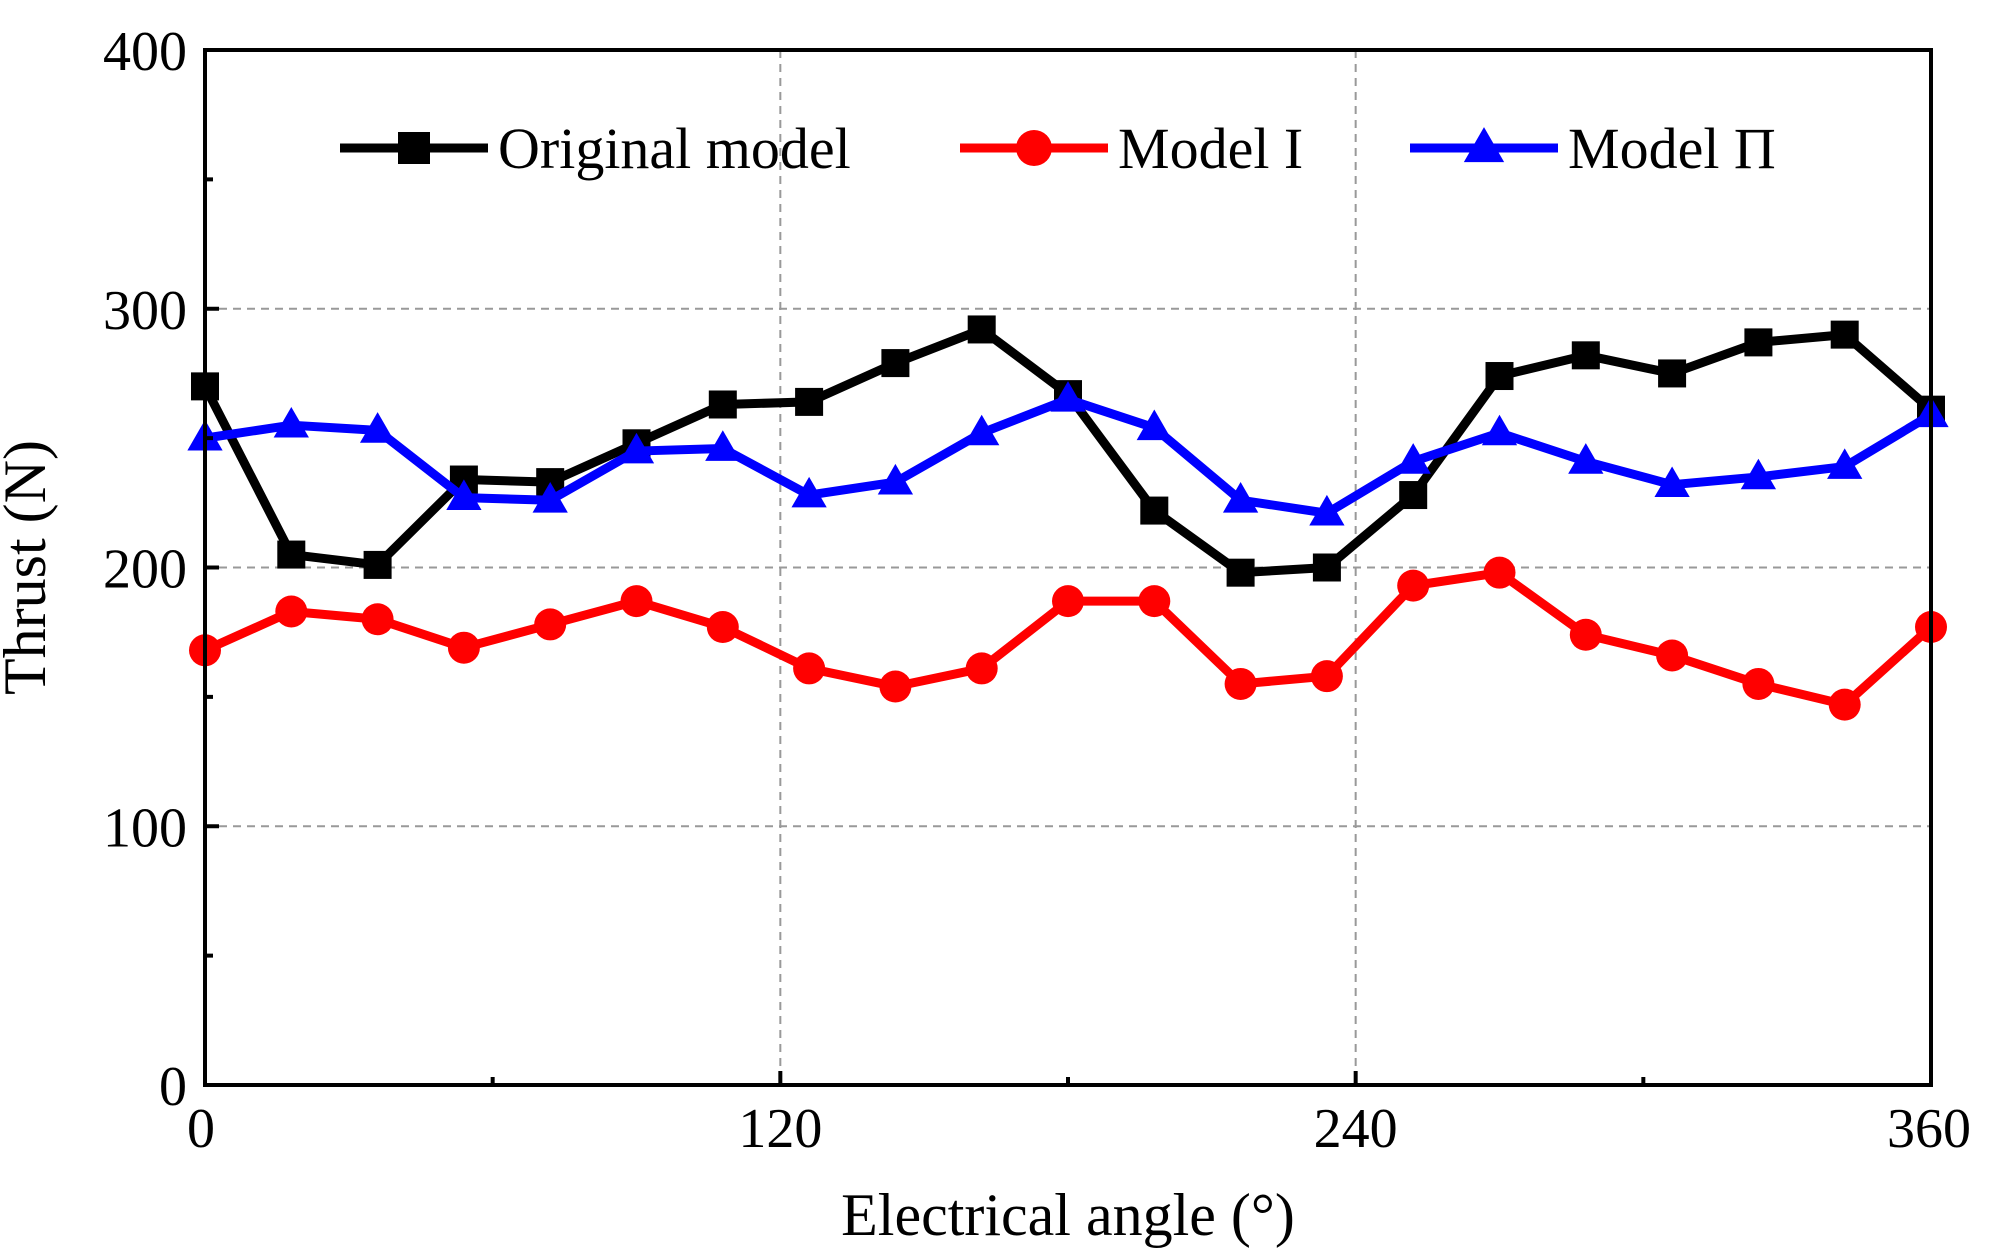 This screenshot has height=1257, width=1989. I want to click on legend-label: Original model, so click(674, 148).